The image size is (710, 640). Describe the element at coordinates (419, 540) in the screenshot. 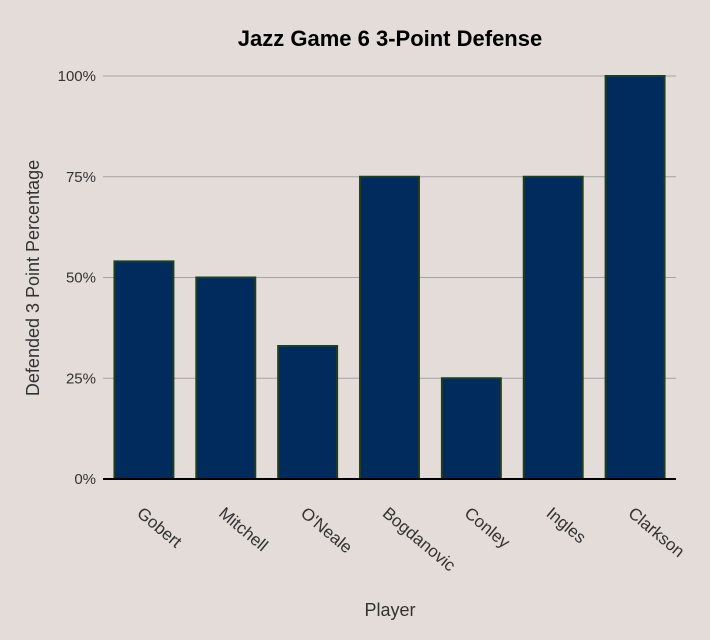

I see `x-tick-label: Bogdanovic` at that location.